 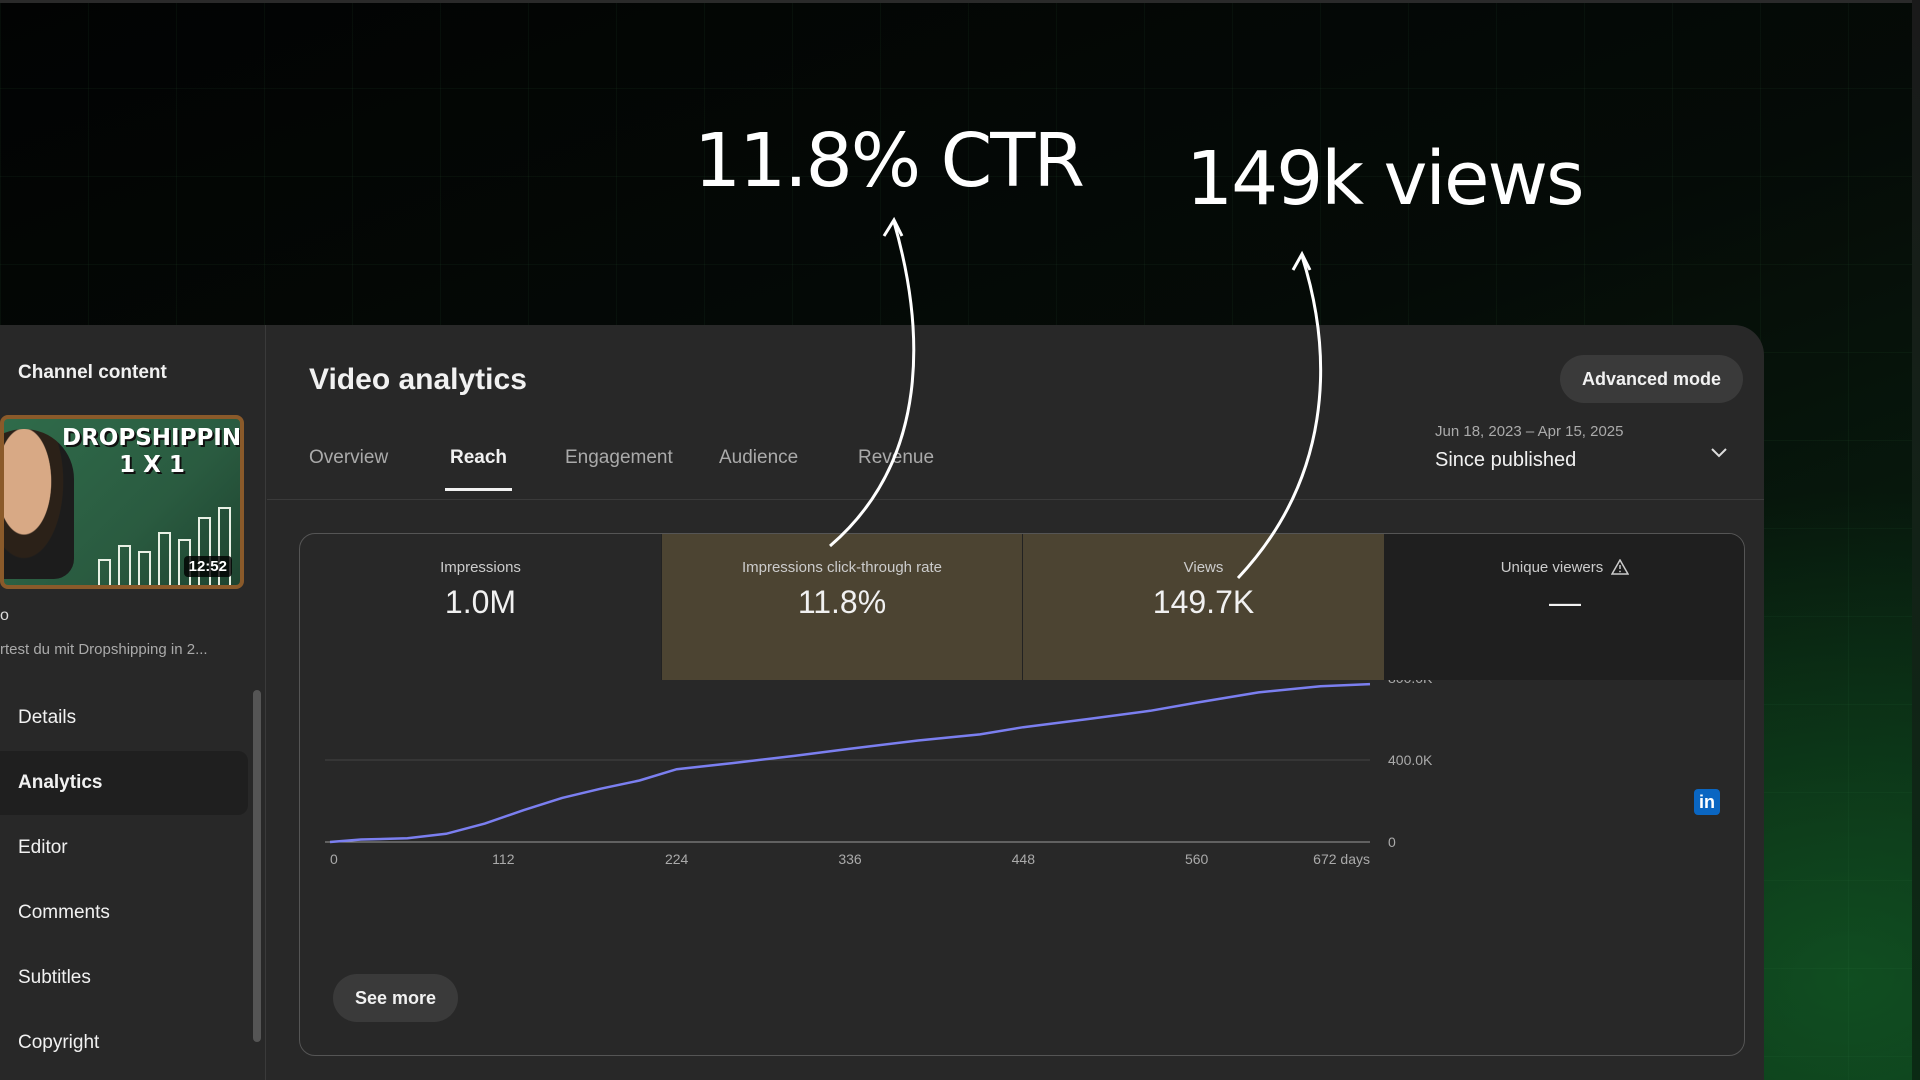 I want to click on metric-impressions: Impressions 1.0M, so click(x=480, y=607).